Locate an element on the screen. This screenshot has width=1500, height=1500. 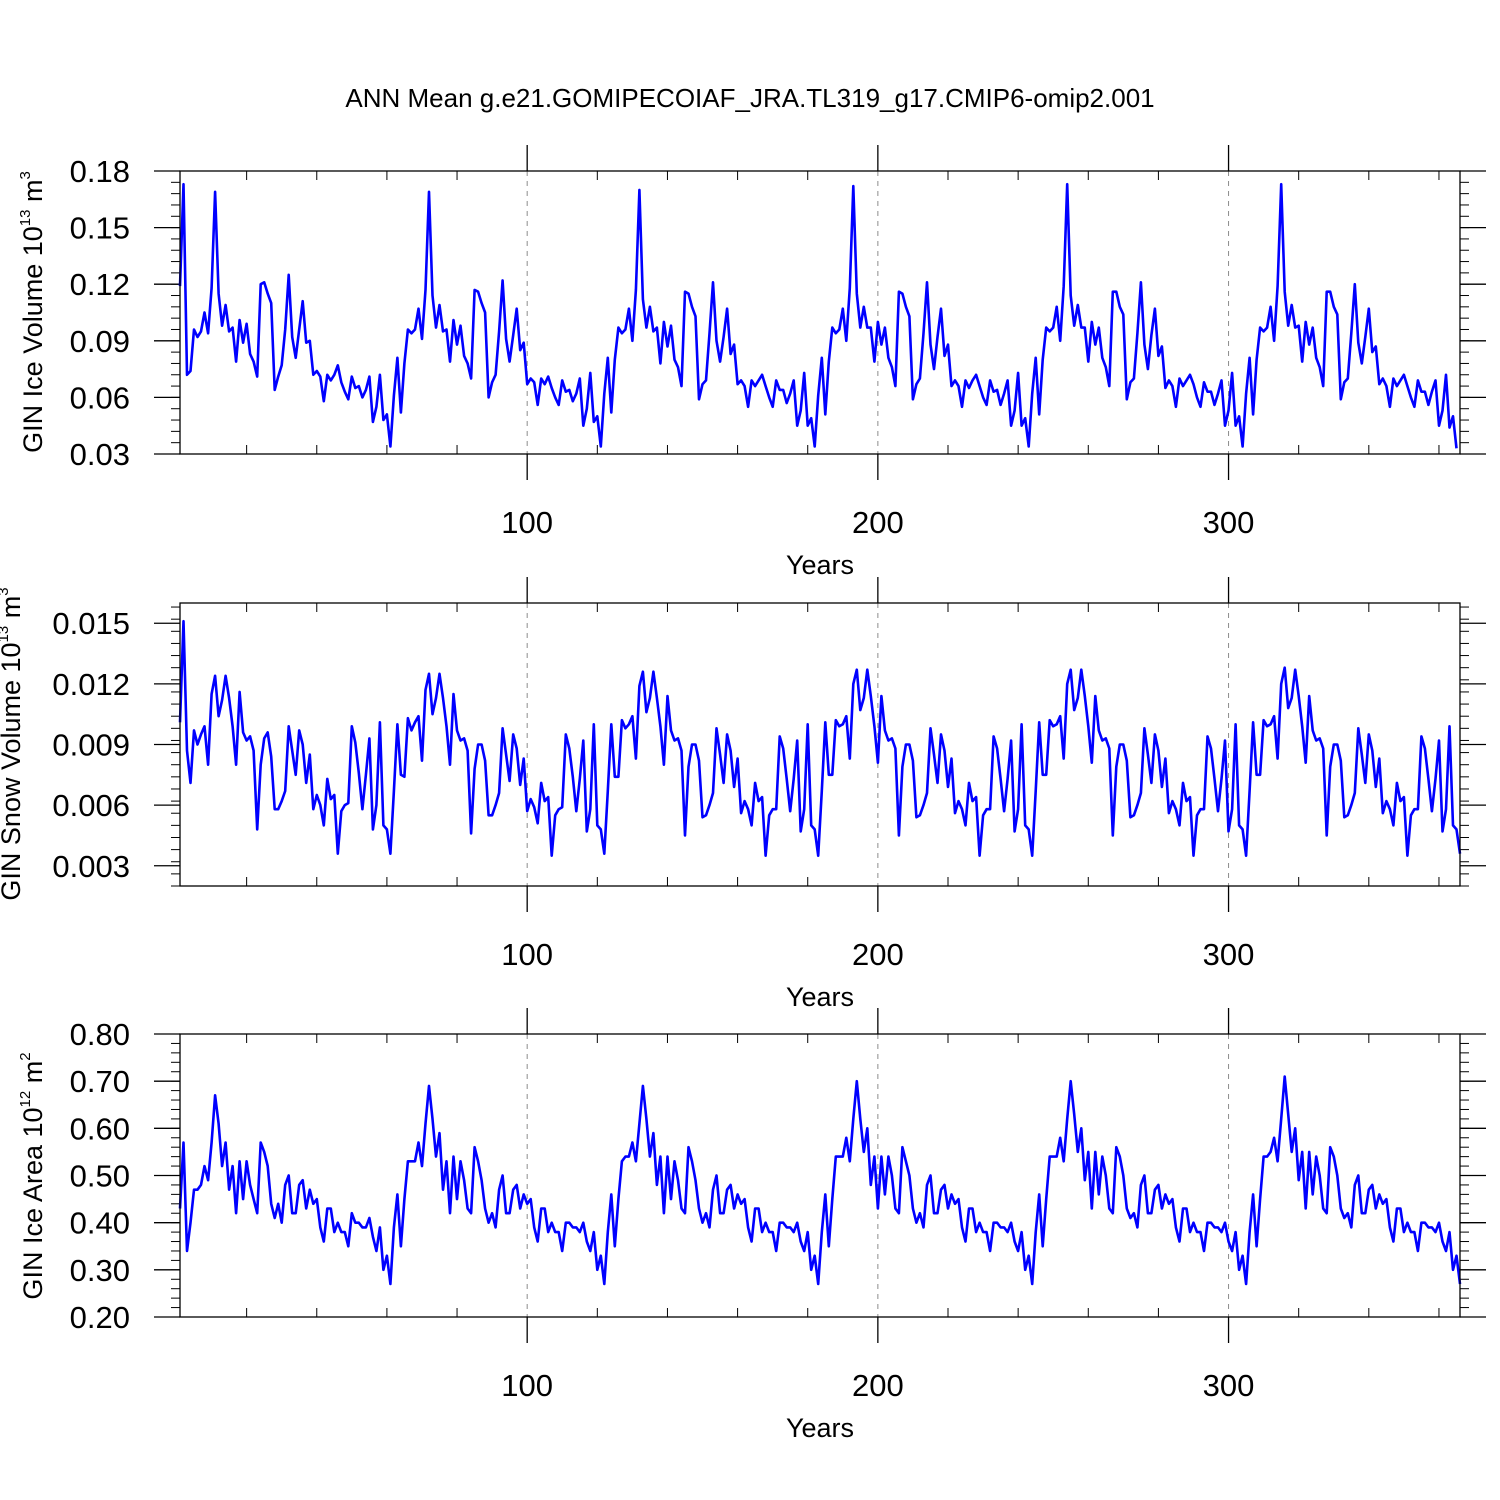
y-tick-label: 0.09 is located at coordinates (100, 341).